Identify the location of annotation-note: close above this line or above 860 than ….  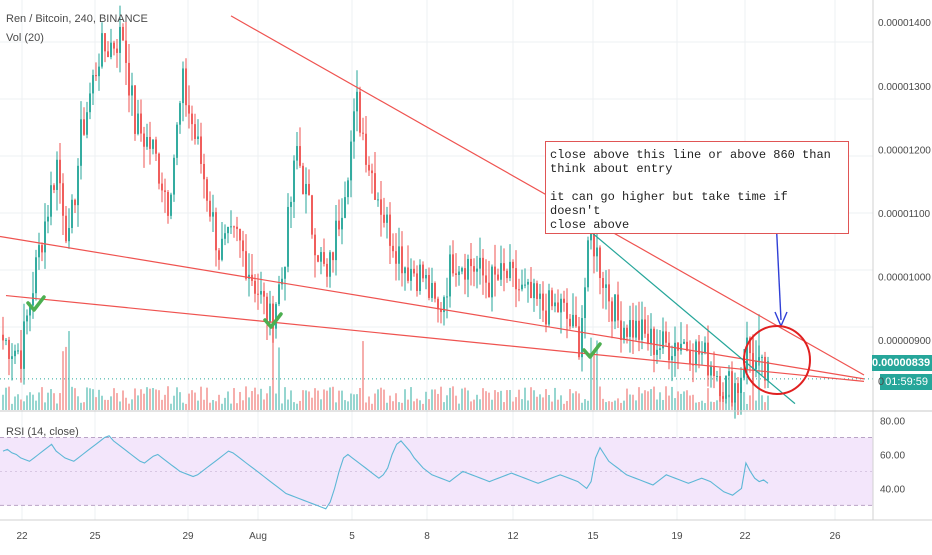
(697, 187).